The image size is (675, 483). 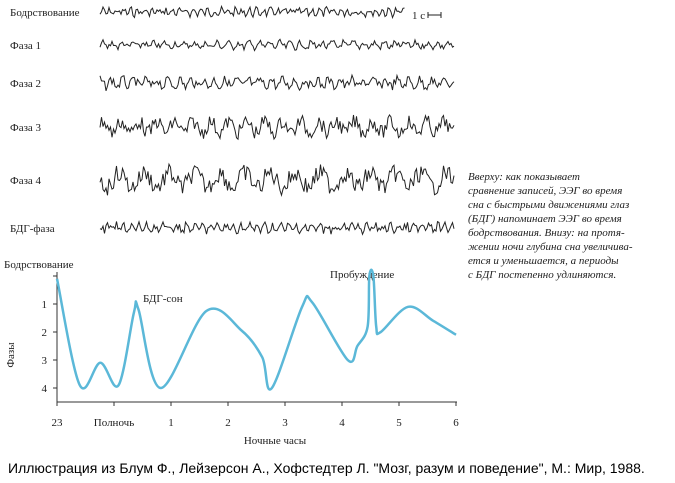 I want to click on scale-label: 1 с, so click(x=418, y=16).